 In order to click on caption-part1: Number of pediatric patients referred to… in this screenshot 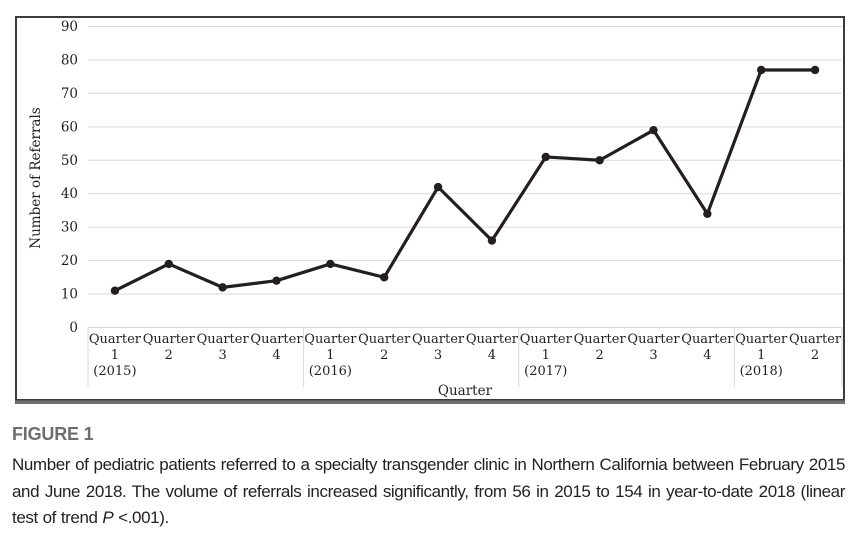, I will do `click(428, 491)`.